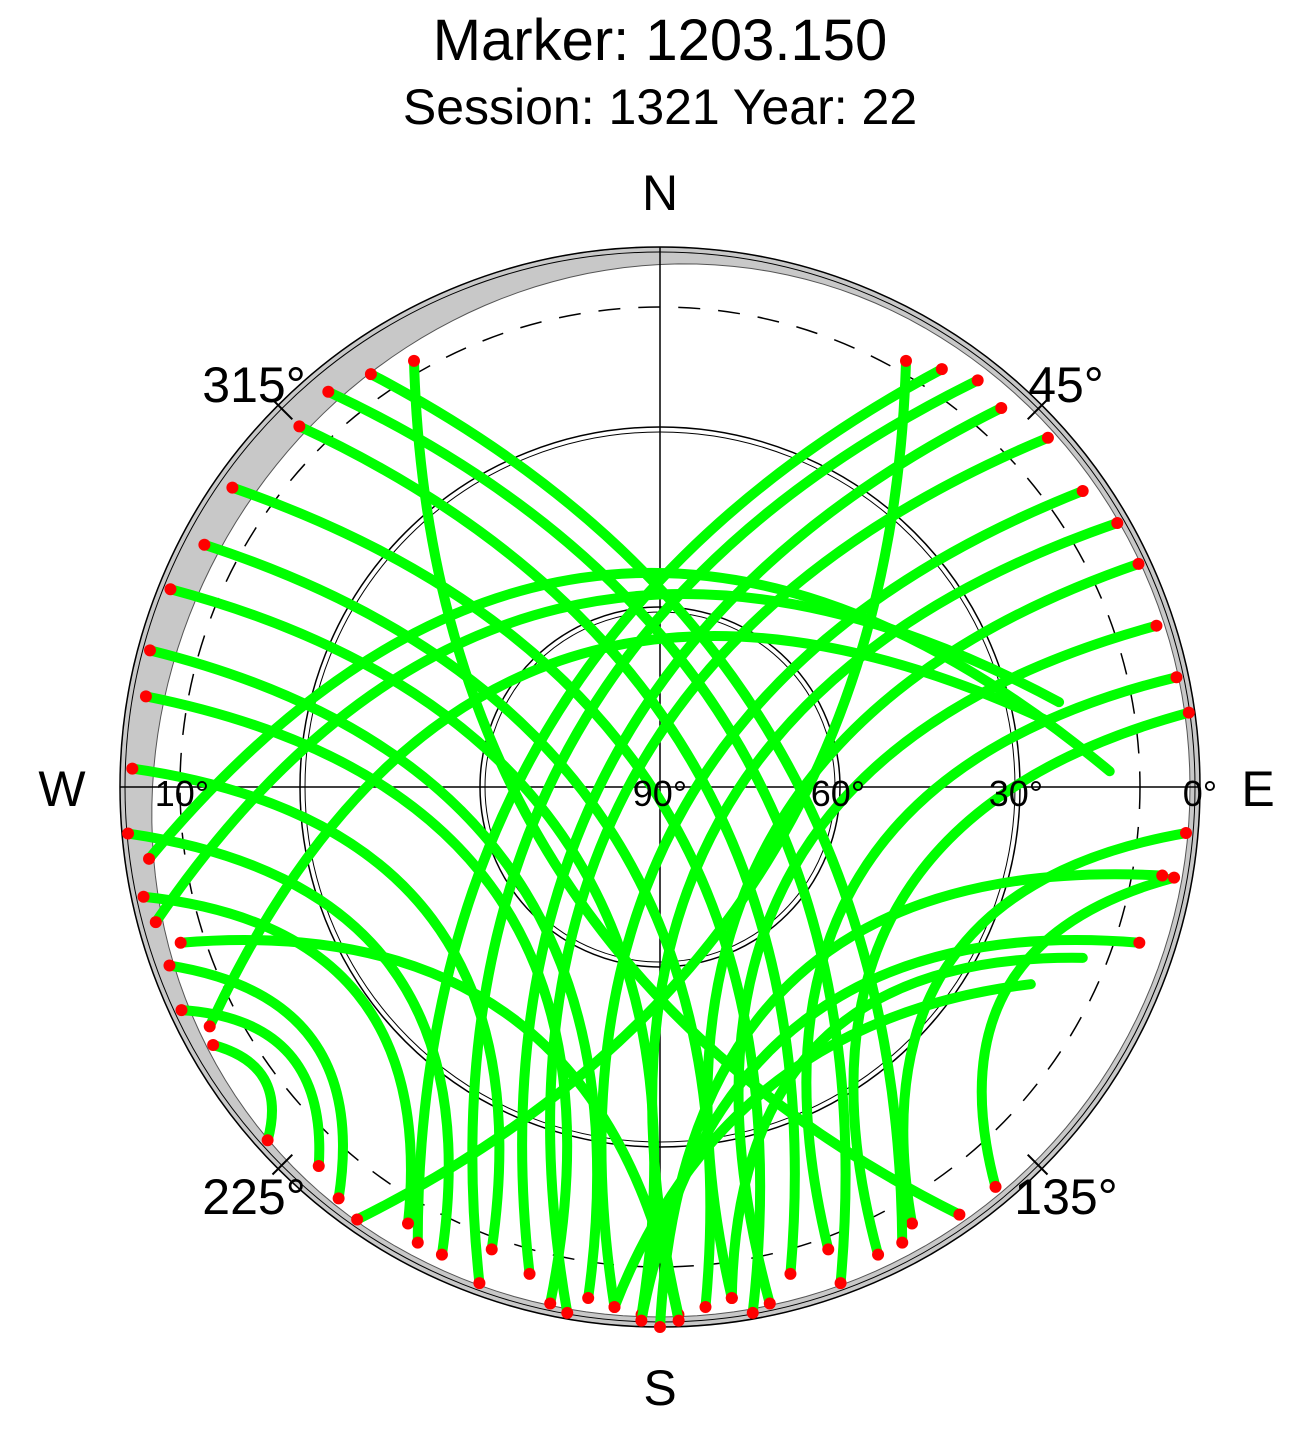 This screenshot has width=1316, height=1444. Describe the element at coordinates (659, 1388) in the screenshot. I see `compass-south-label: S` at that location.